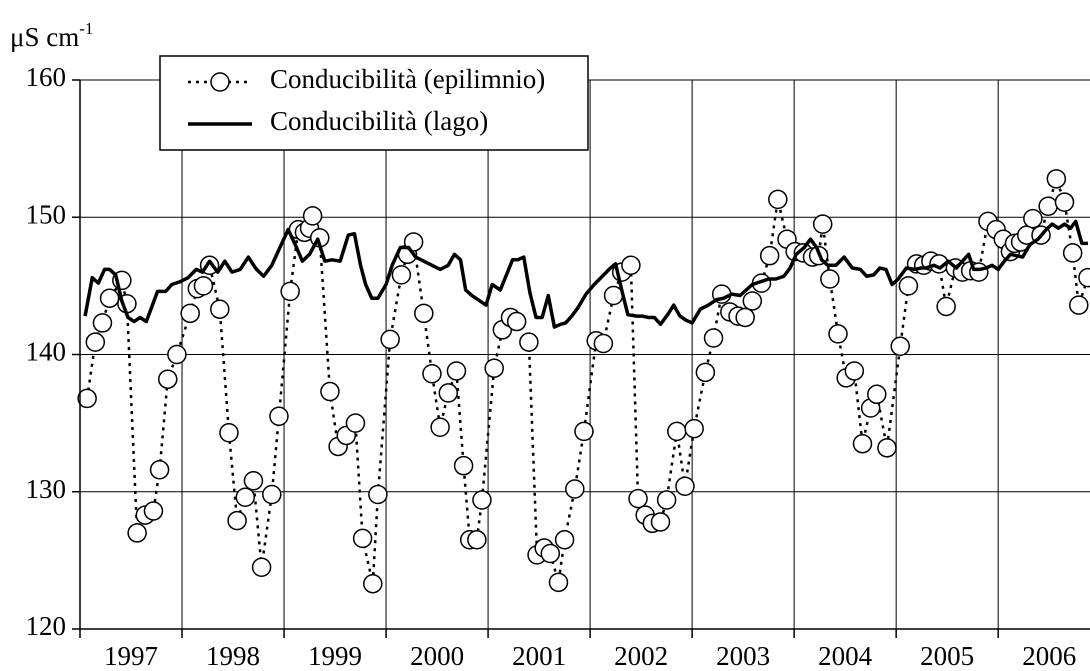 The height and width of the screenshot is (671, 1090). I want to click on y-axis-label-sup: -1, so click(86, 28).